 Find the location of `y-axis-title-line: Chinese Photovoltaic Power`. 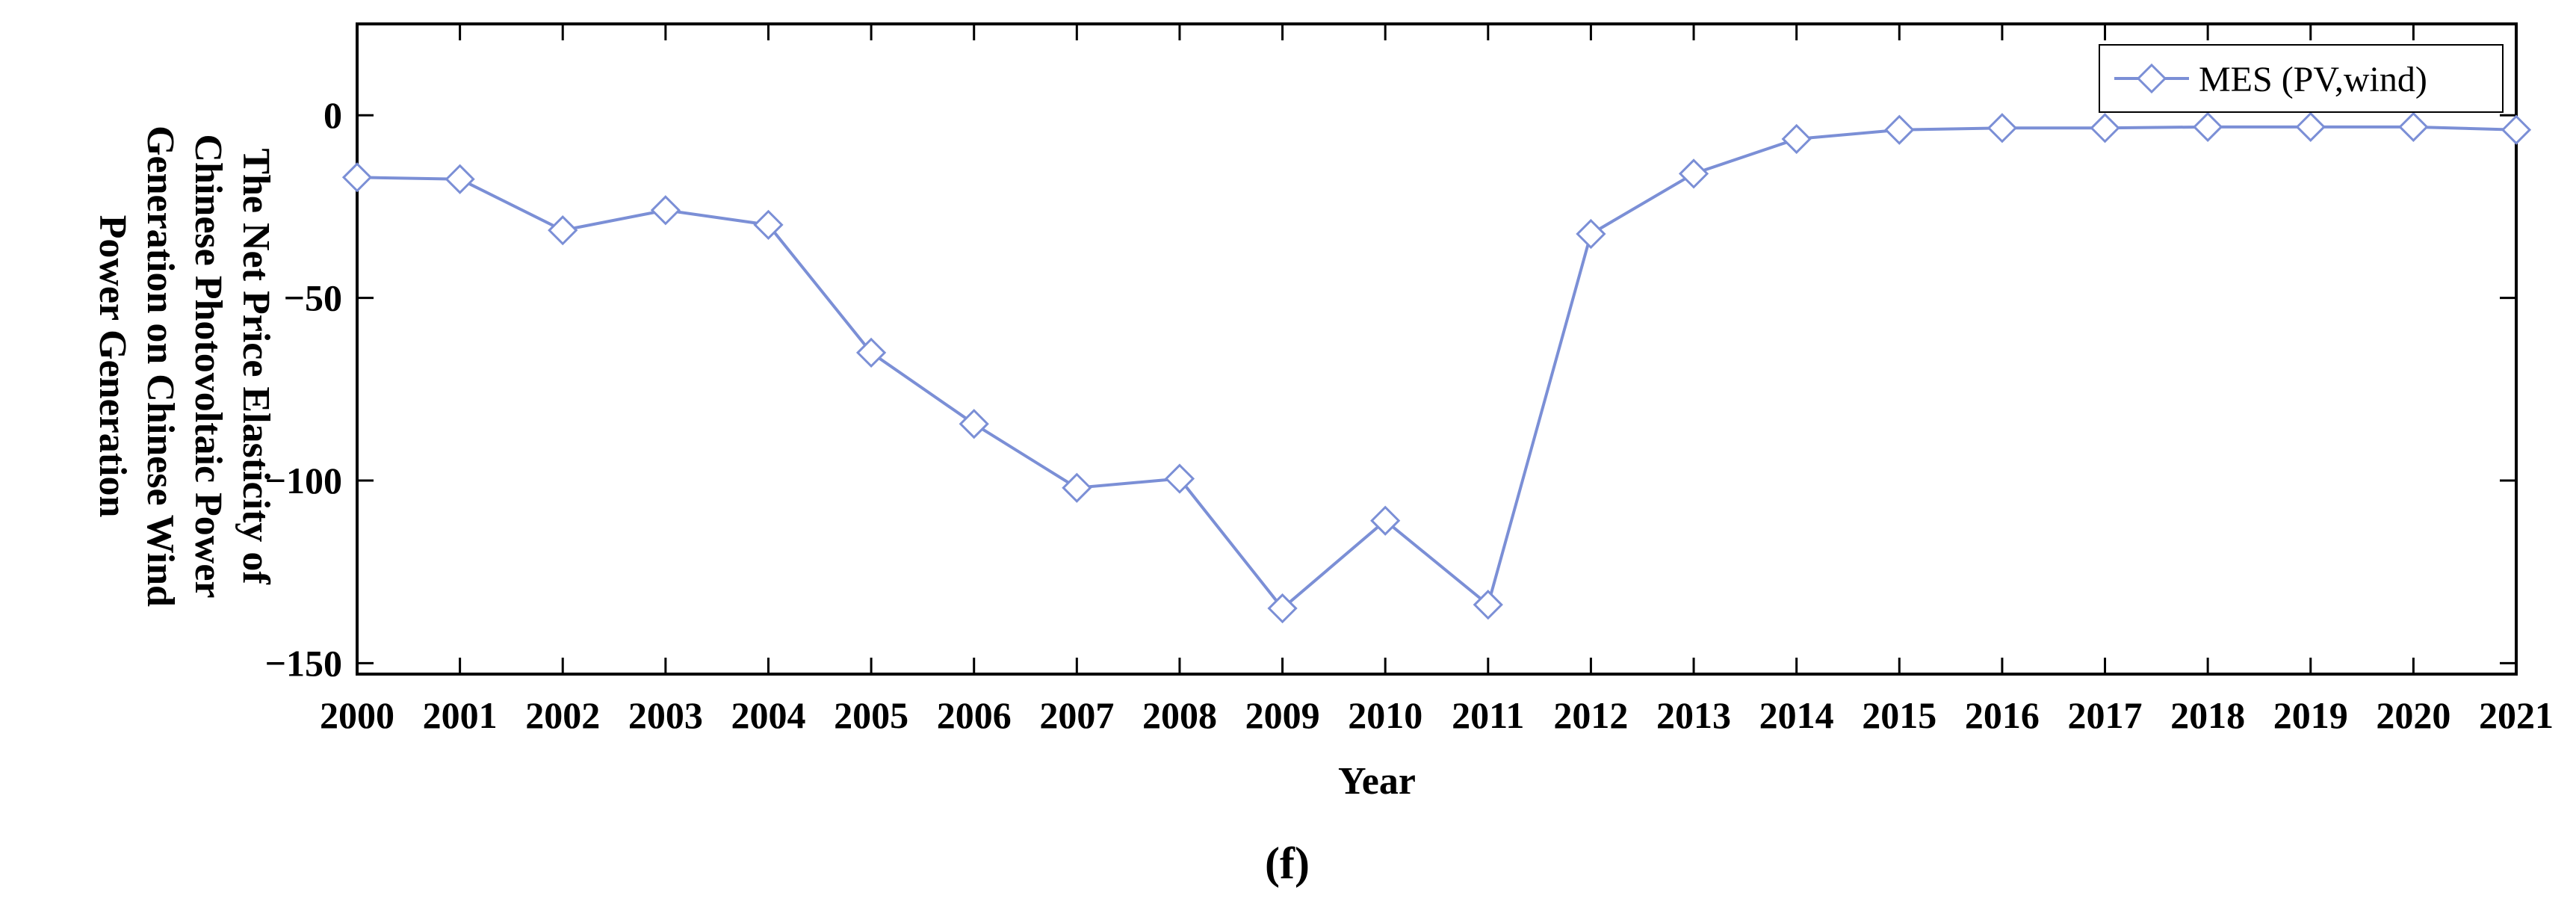

y-axis-title-line: Chinese Photovoltaic Power is located at coordinates (208, 366).